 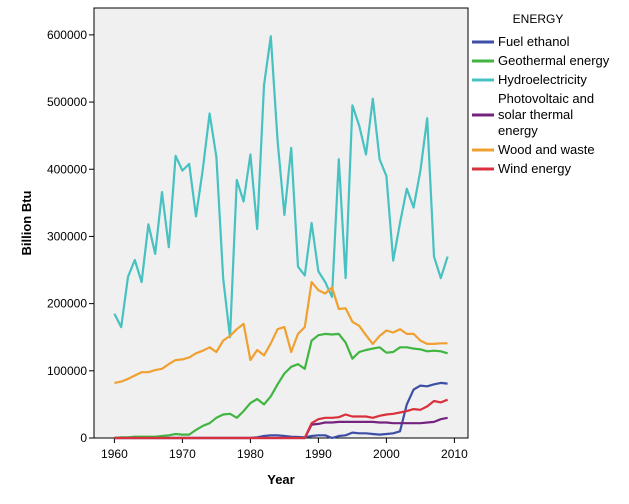 What do you see at coordinates (67, 35) in the screenshot?
I see `y-tick-label: 600000` at bounding box center [67, 35].